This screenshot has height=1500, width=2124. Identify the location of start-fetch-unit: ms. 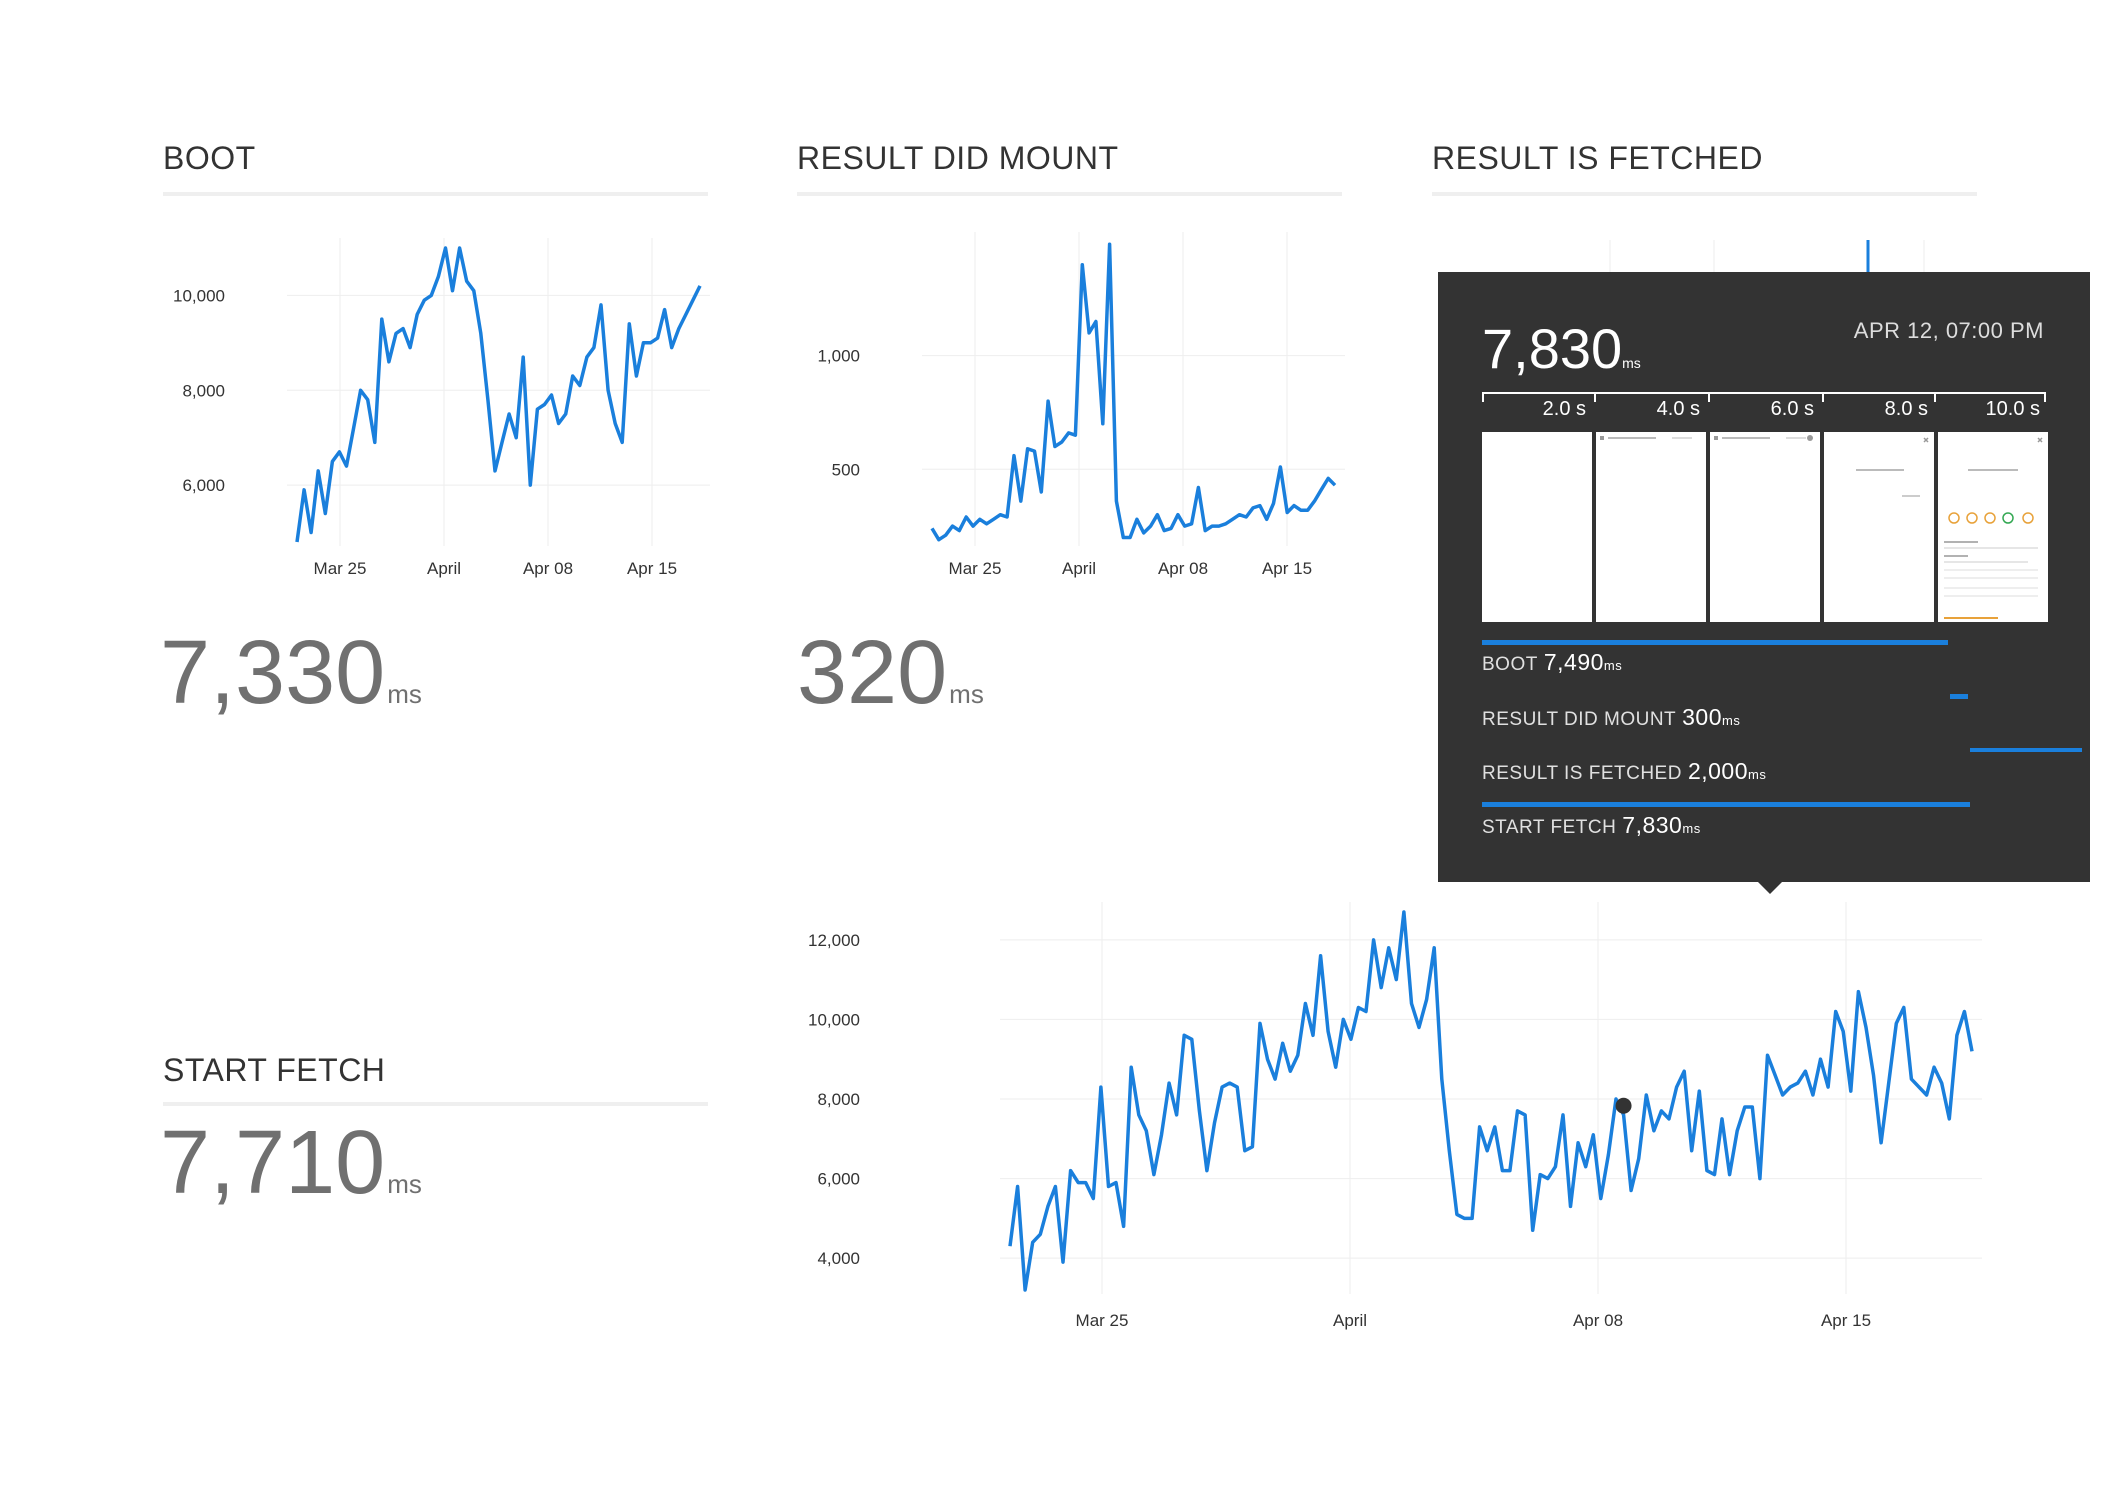
(404, 1184).